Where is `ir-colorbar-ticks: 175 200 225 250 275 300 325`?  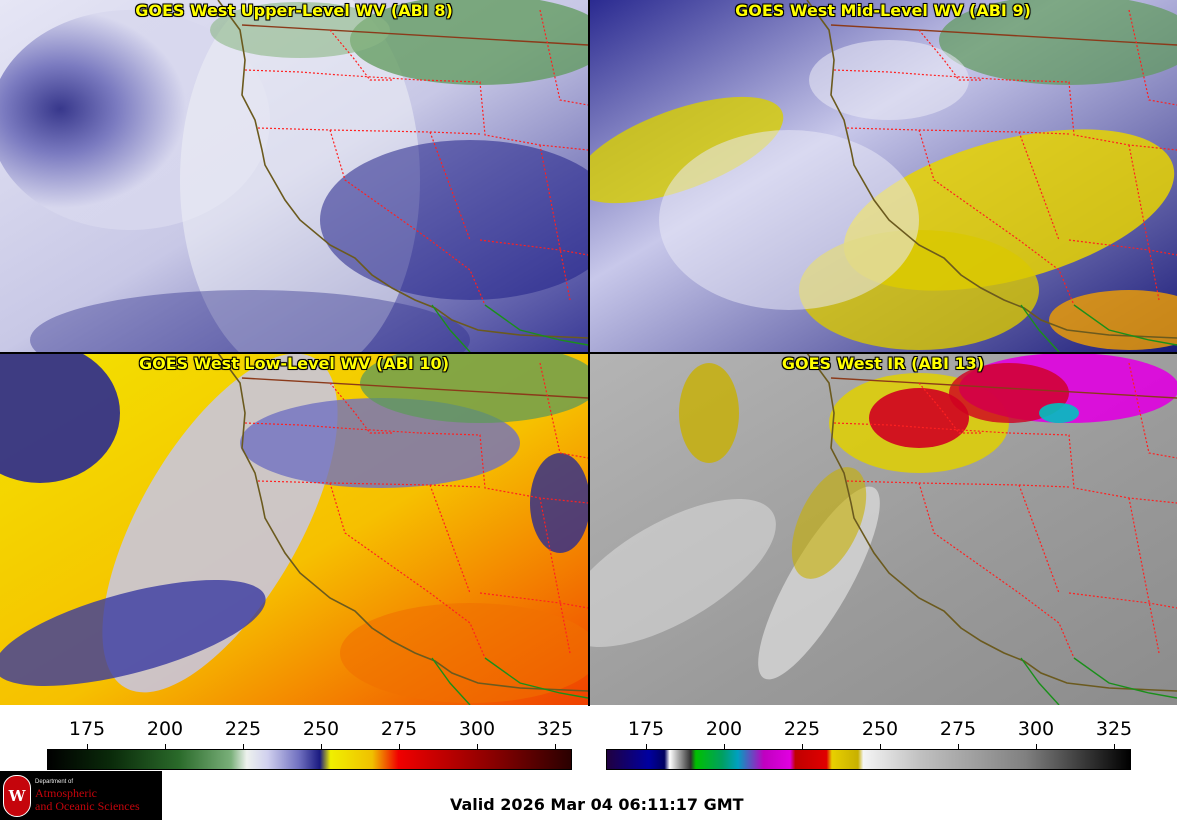
ir-colorbar-ticks: 175 200 225 250 275 300 325 is located at coordinates (869, 728).